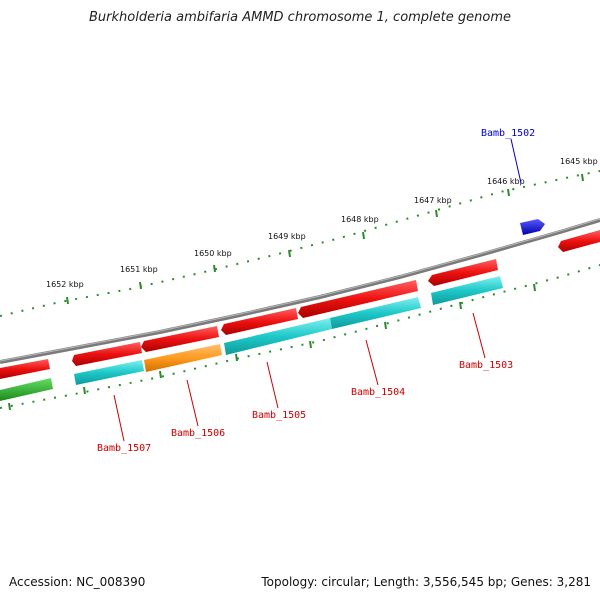 The width and height of the screenshot is (600, 600). I want to click on gene-label-bamb-1503: Bamb_1503, so click(486, 365).